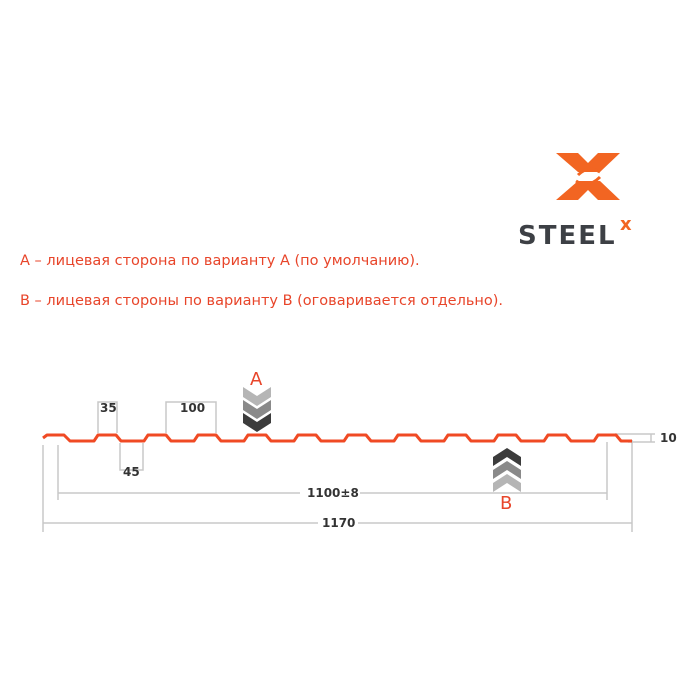  What do you see at coordinates (108, 408) in the screenshot?
I see `dim-crest-width: 35` at bounding box center [108, 408].